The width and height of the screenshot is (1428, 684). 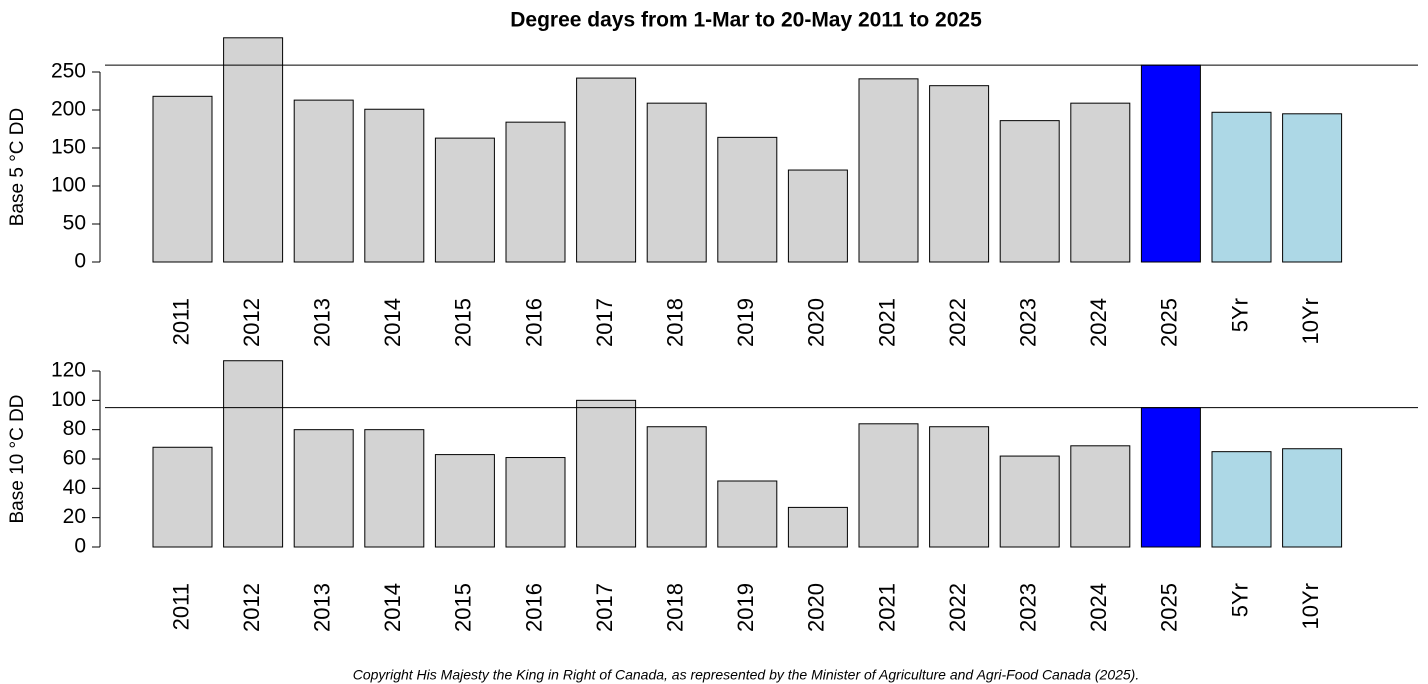 What do you see at coordinates (74, 223) in the screenshot?
I see `y-tick-label: 50` at bounding box center [74, 223].